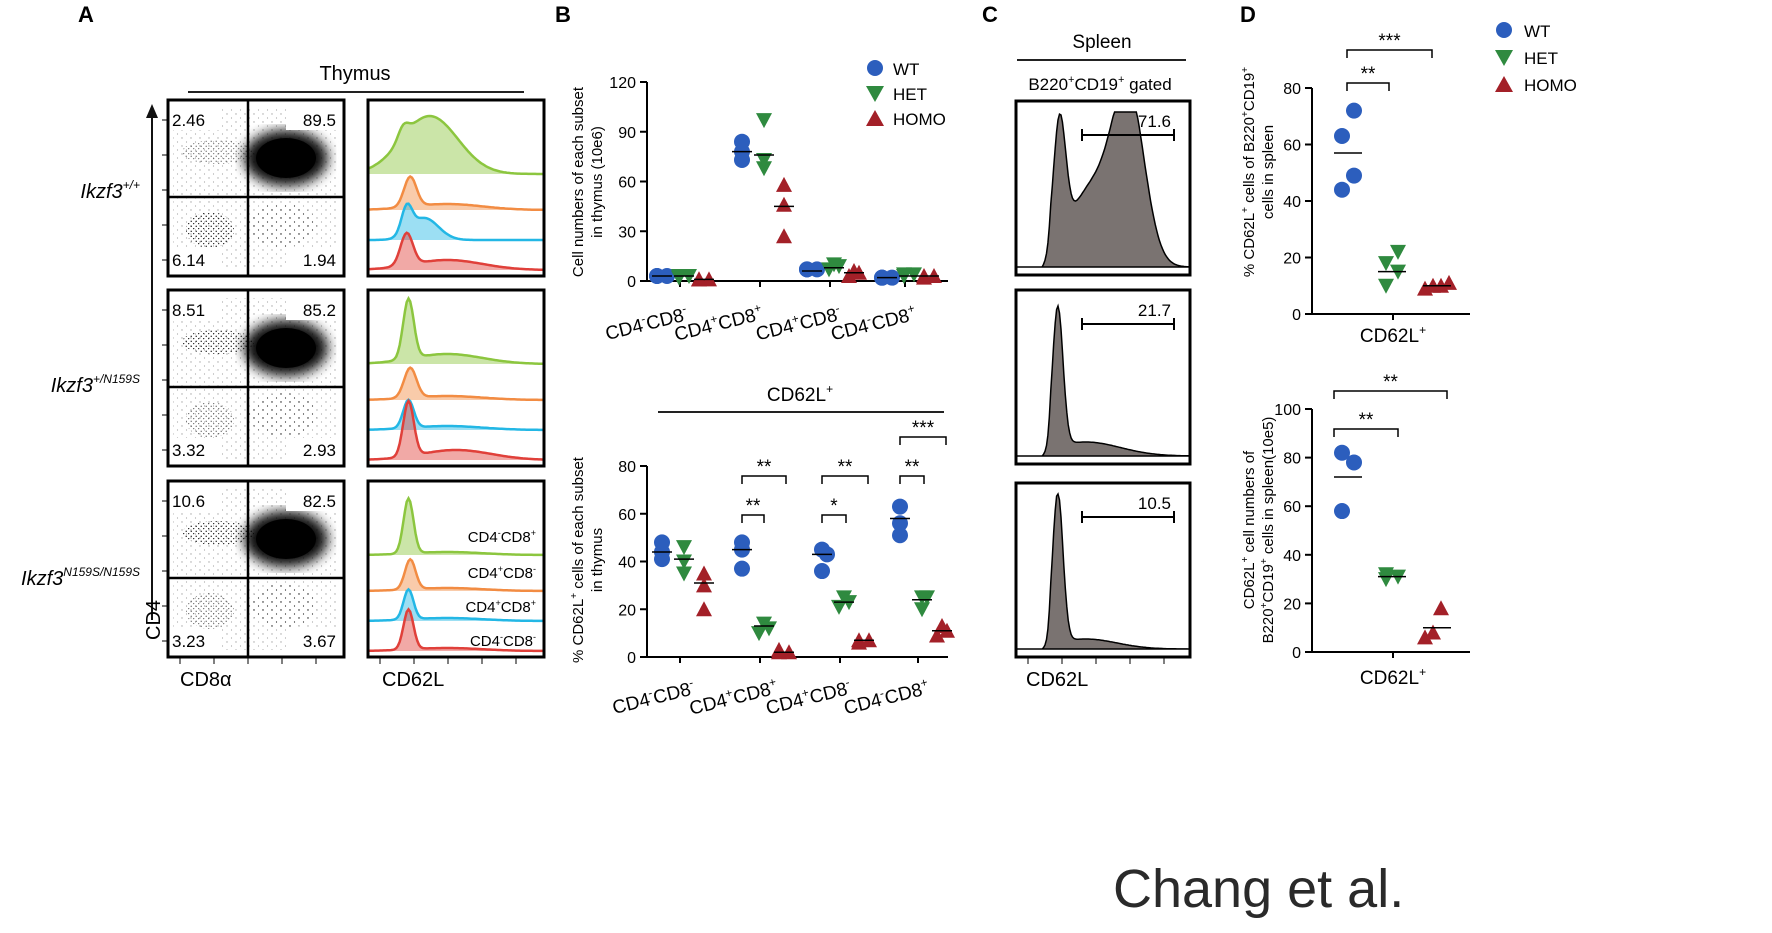 The height and width of the screenshot is (933, 1772). Describe the element at coordinates (578, 181) in the screenshot. I see `b-top-ylabel-1: Cell numbers of each subset` at that location.